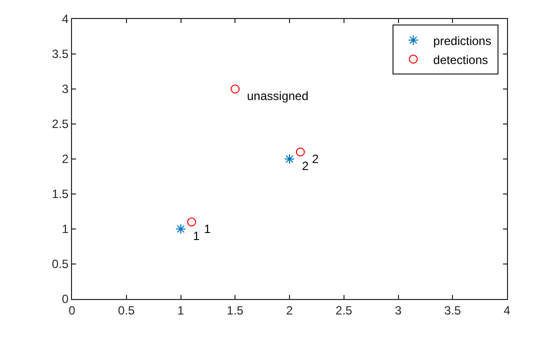  Describe the element at coordinates (60, 54) in the screenshot. I see `y-tick-label: 3.5` at that location.